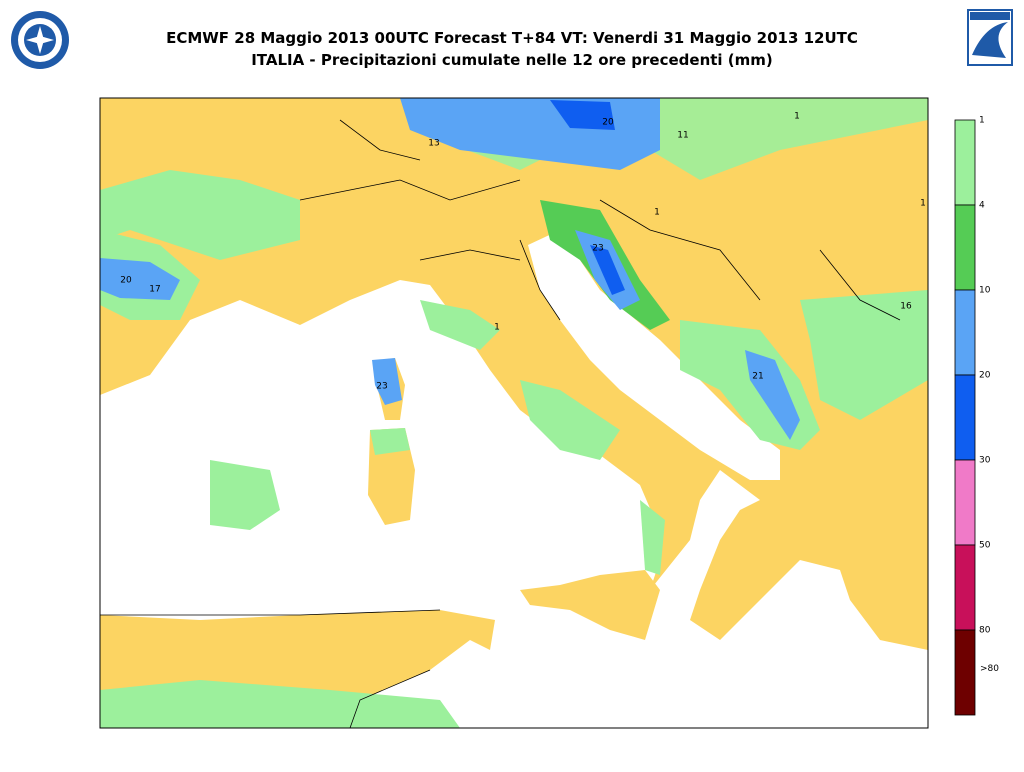 The width and height of the screenshot is (1024, 772). What do you see at coordinates (985, 461) in the screenshot?
I see `colorbar-label: 30` at bounding box center [985, 461].